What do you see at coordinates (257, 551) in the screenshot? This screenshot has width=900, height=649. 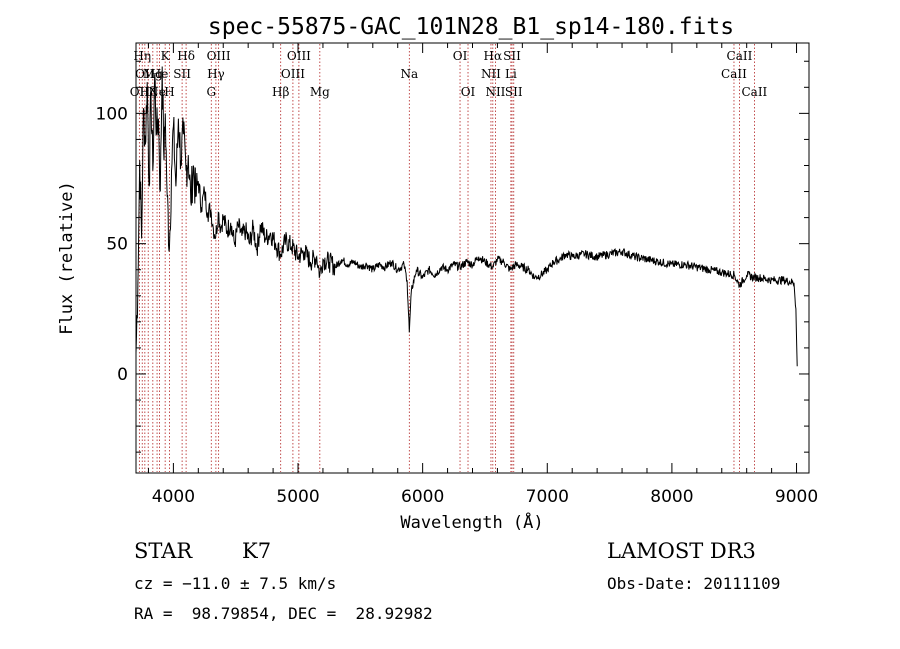 I see `spectral-subclass: K7` at bounding box center [257, 551].